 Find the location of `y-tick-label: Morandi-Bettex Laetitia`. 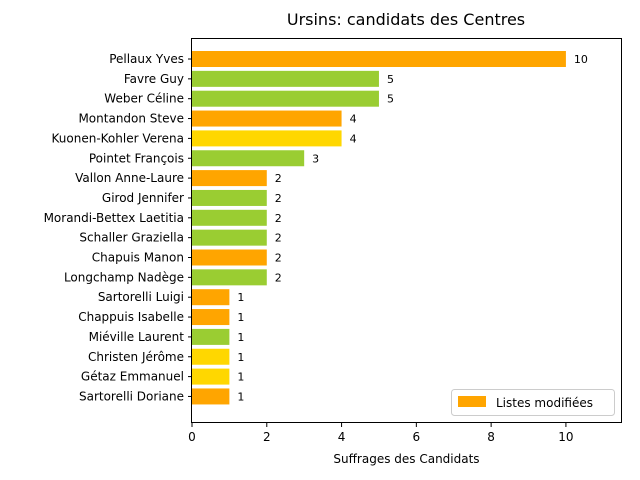

y-tick-label: Morandi-Bettex Laetitia is located at coordinates (114, 218).